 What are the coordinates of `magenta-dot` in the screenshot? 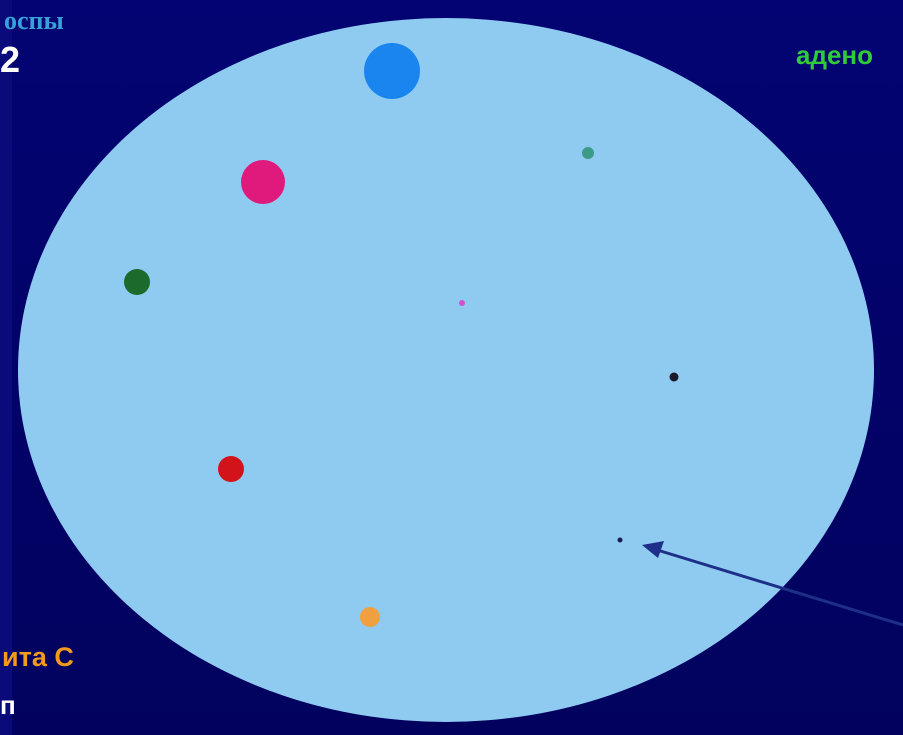 It's located at (263, 182).